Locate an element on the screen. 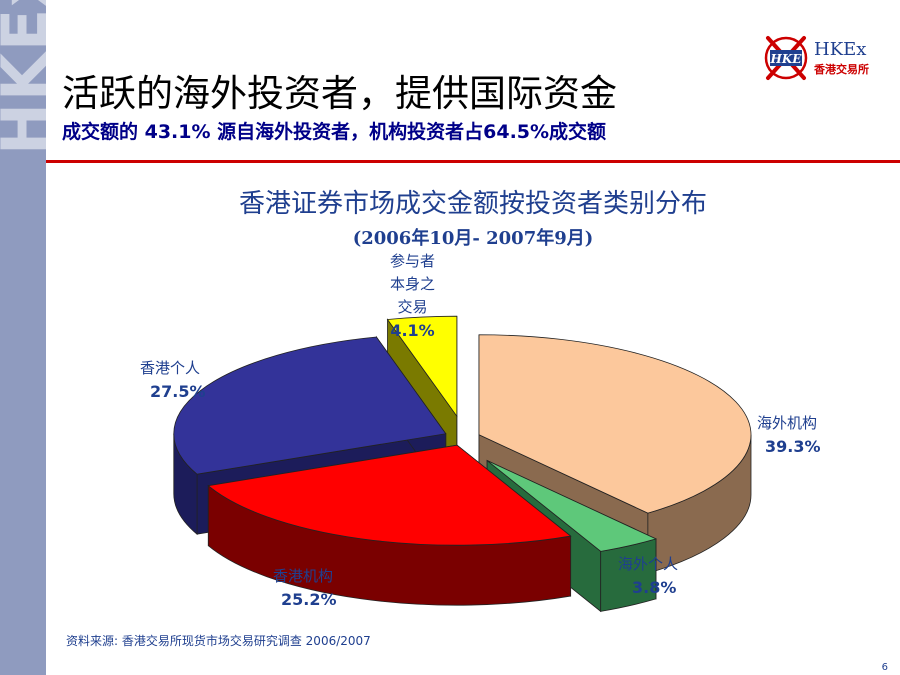  slice-value: 39.3% is located at coordinates (793, 446).